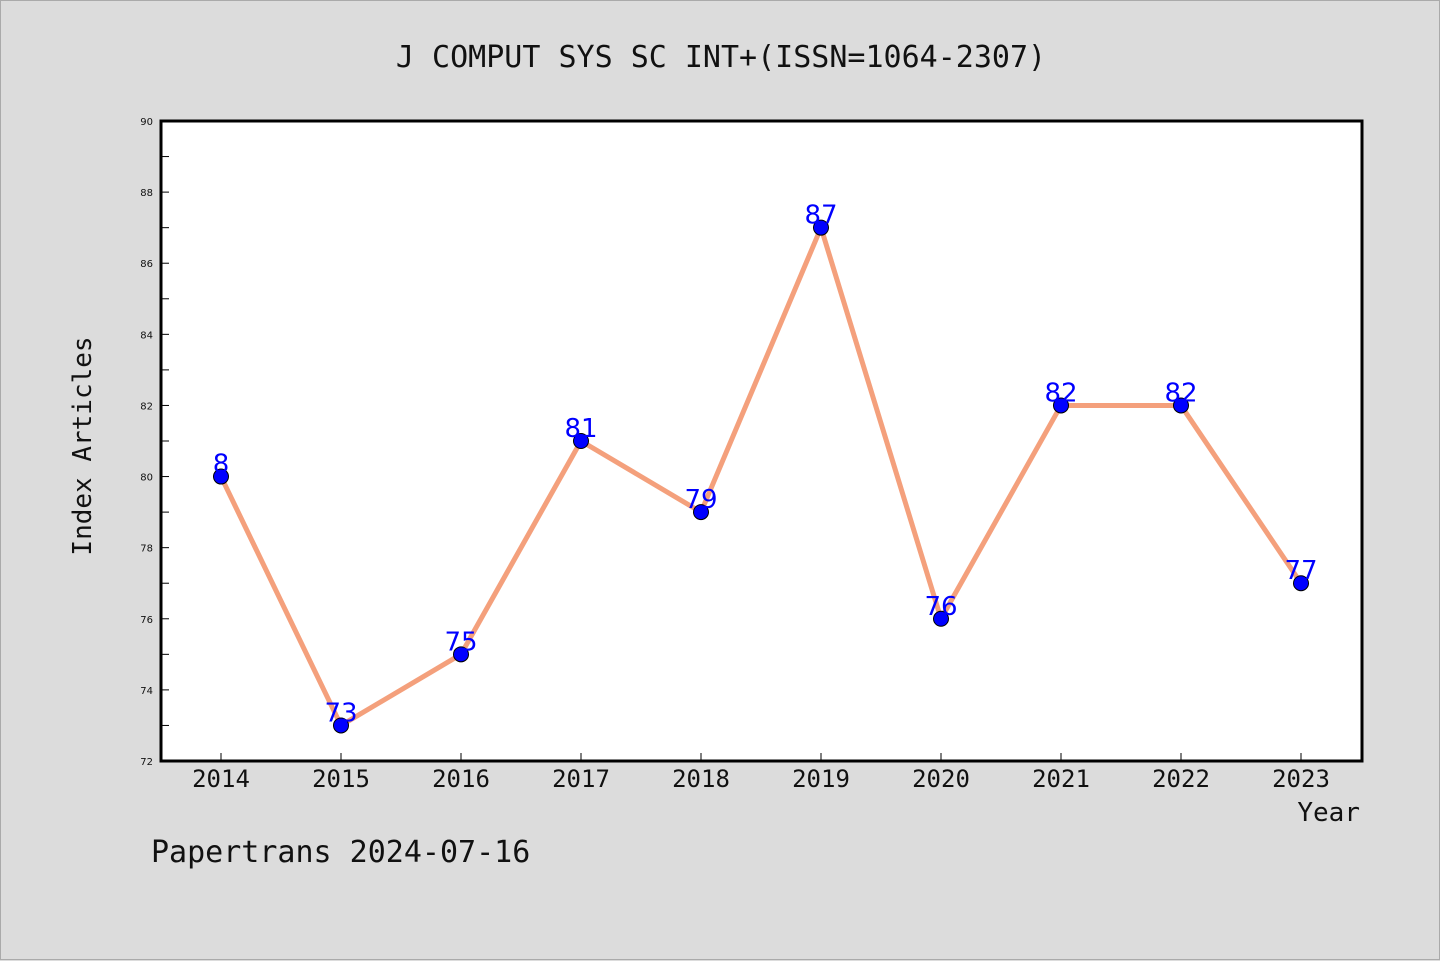 The image size is (1440, 961). Describe the element at coordinates (1061, 779) in the screenshot. I see `x-tick-label: 2021` at that location.